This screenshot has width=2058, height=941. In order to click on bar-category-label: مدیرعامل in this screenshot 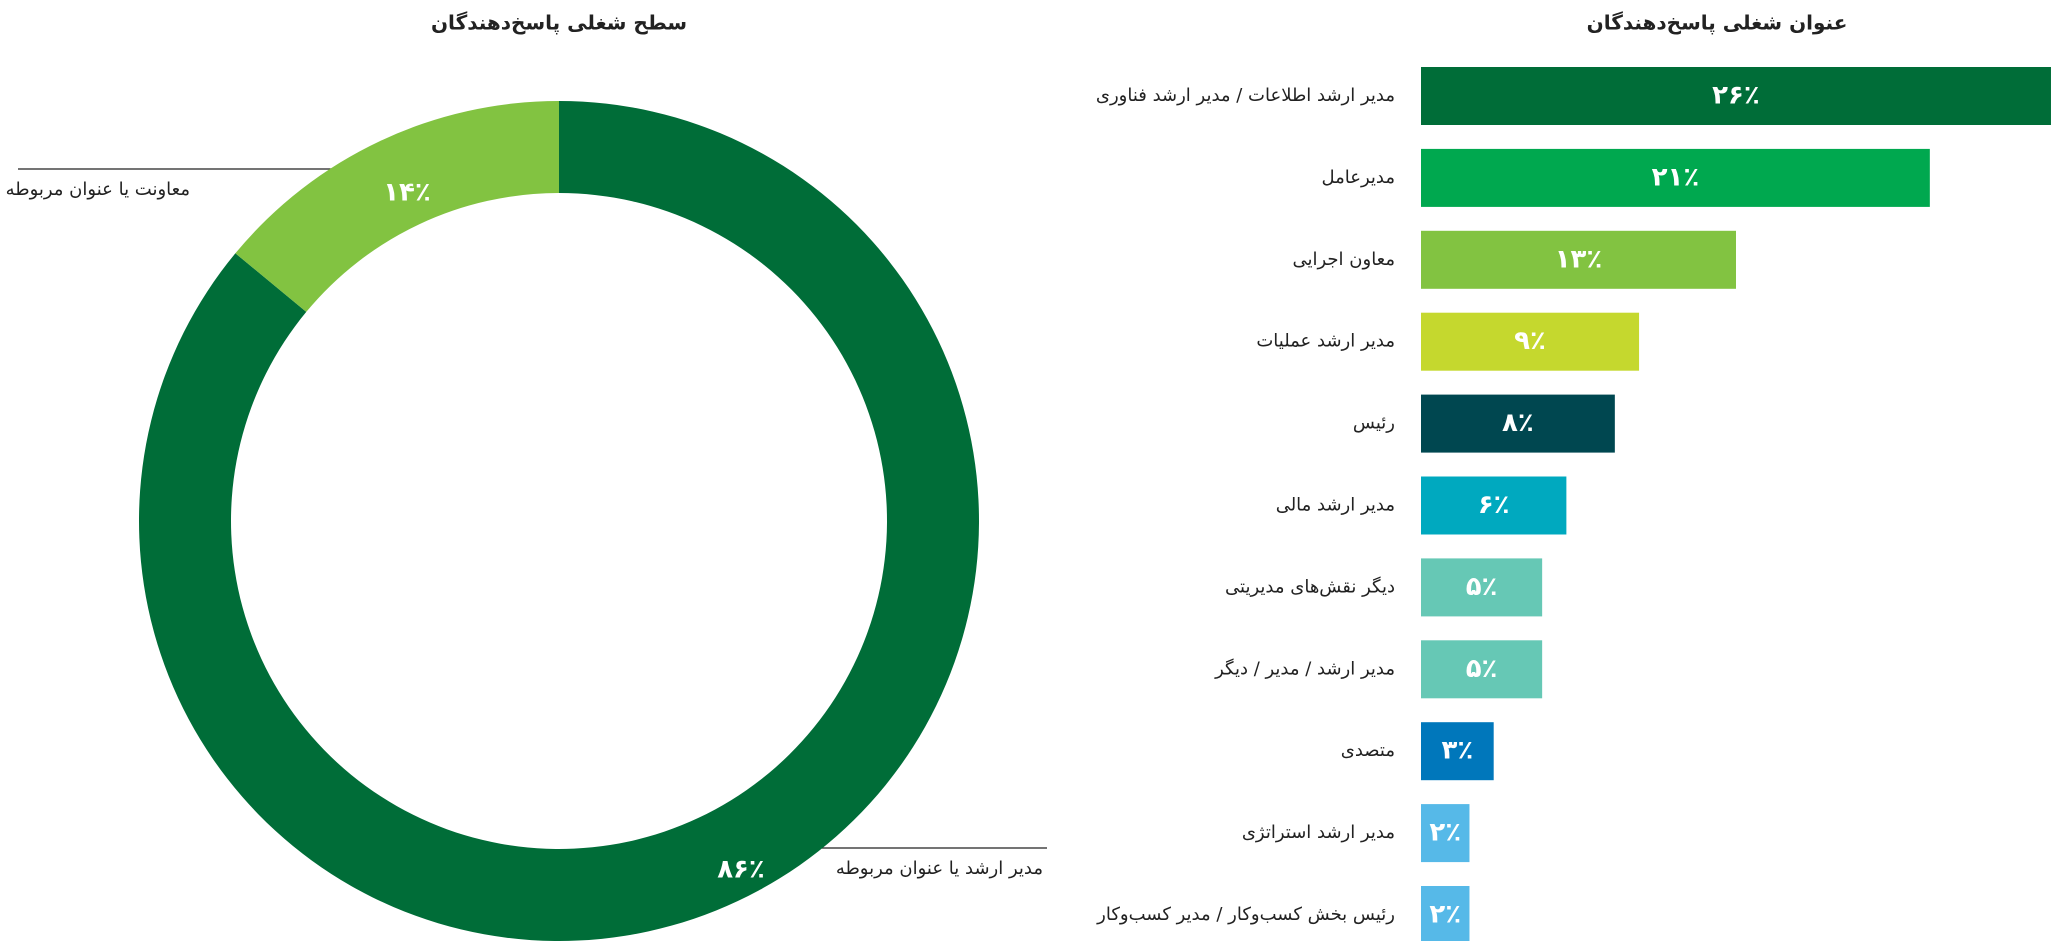, I will do `click(1358, 177)`.